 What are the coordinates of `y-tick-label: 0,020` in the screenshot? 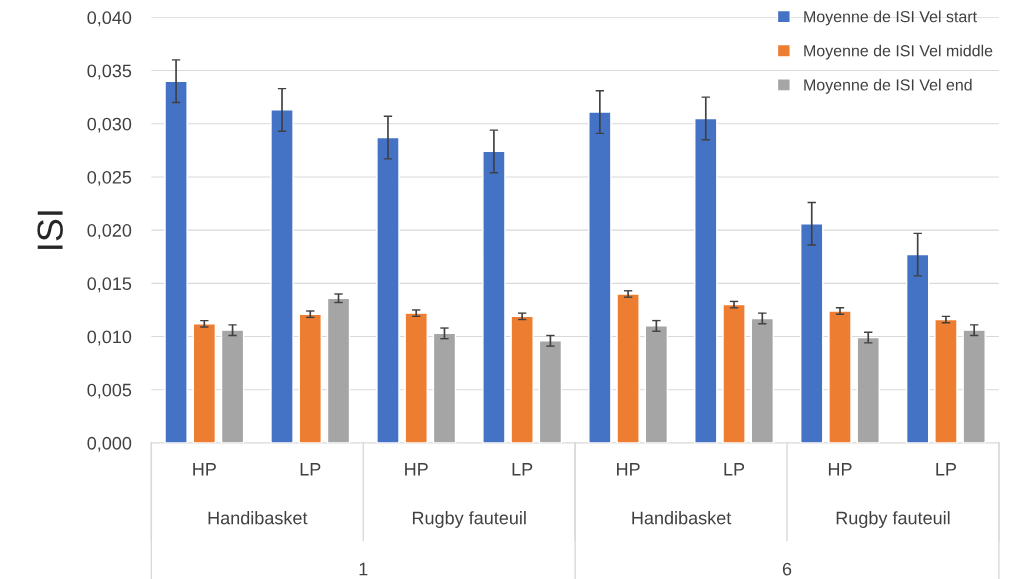 It's located at (109, 232).